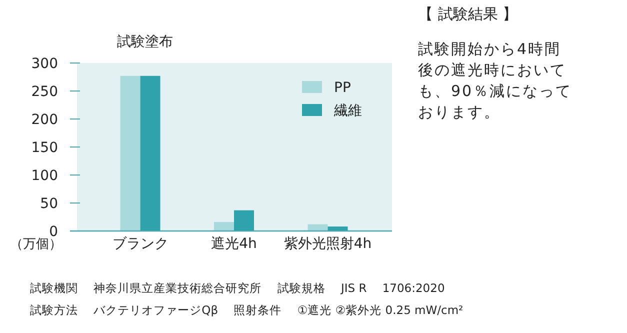  I want to click on y-tick-label: 100, so click(44, 176).